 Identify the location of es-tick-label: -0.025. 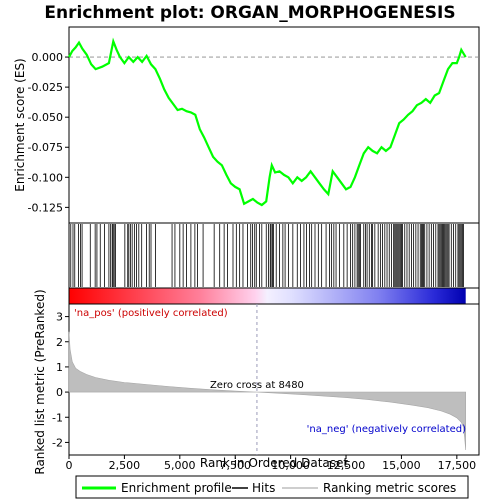
(45, 87).